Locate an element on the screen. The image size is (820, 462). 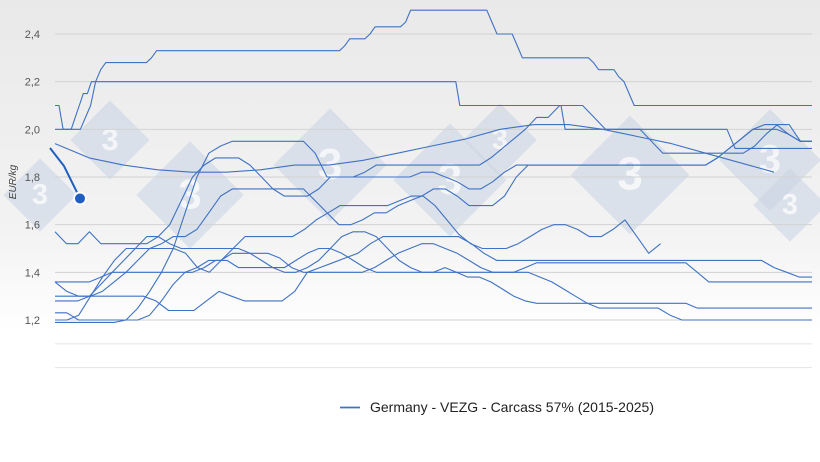
legend-label: Germany - VEZG - Carcass 57% (2015-2025) is located at coordinates (512, 407).